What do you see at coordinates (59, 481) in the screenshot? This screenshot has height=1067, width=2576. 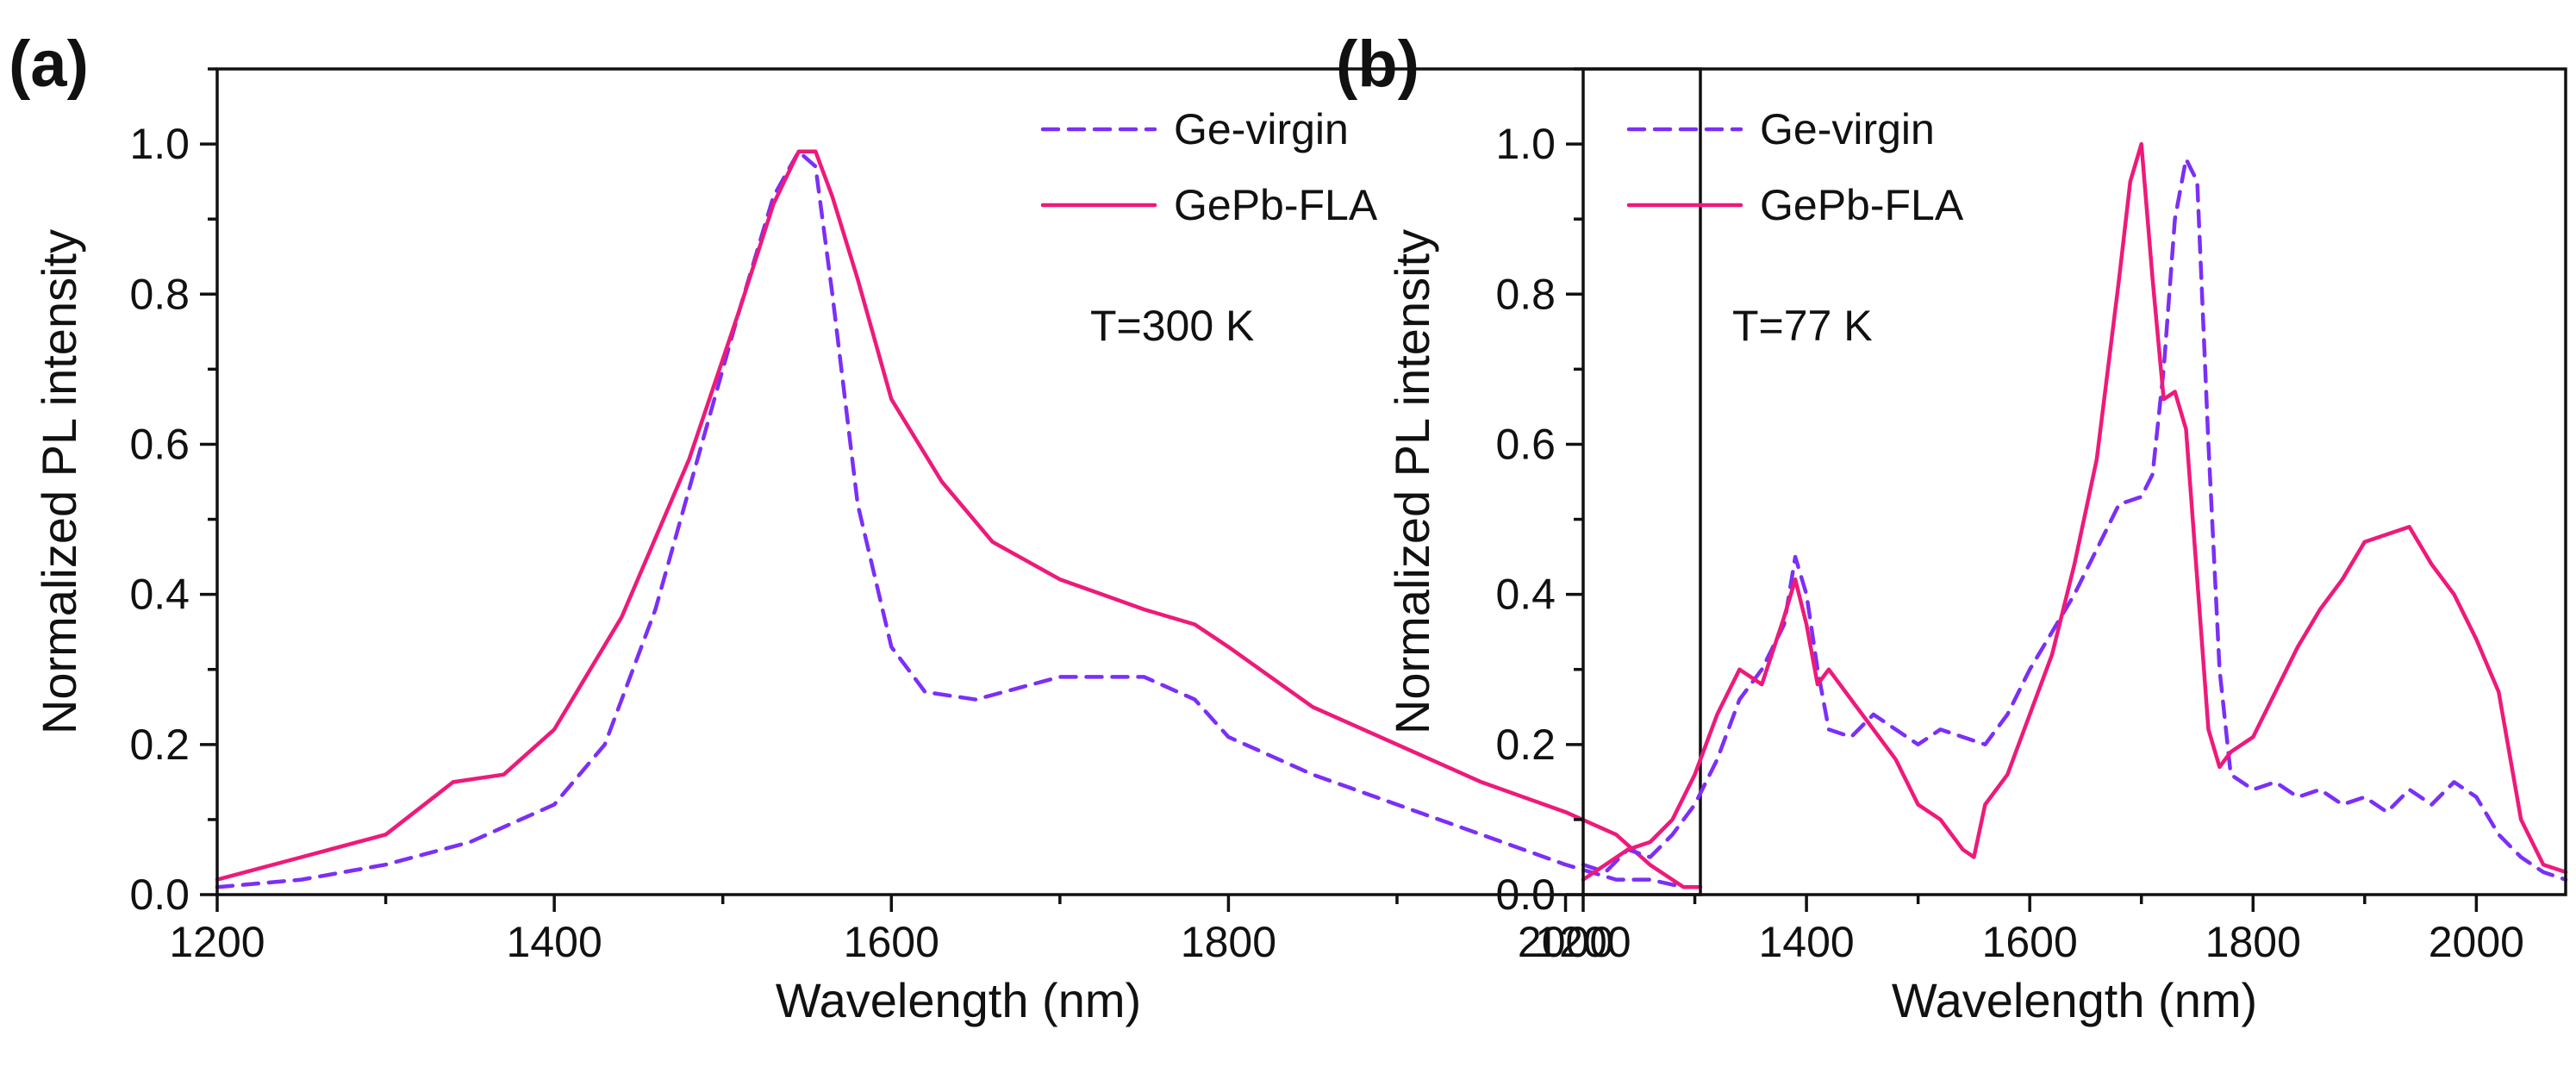 I see `panel-a-y-title: Normalized PL intensity` at bounding box center [59, 481].